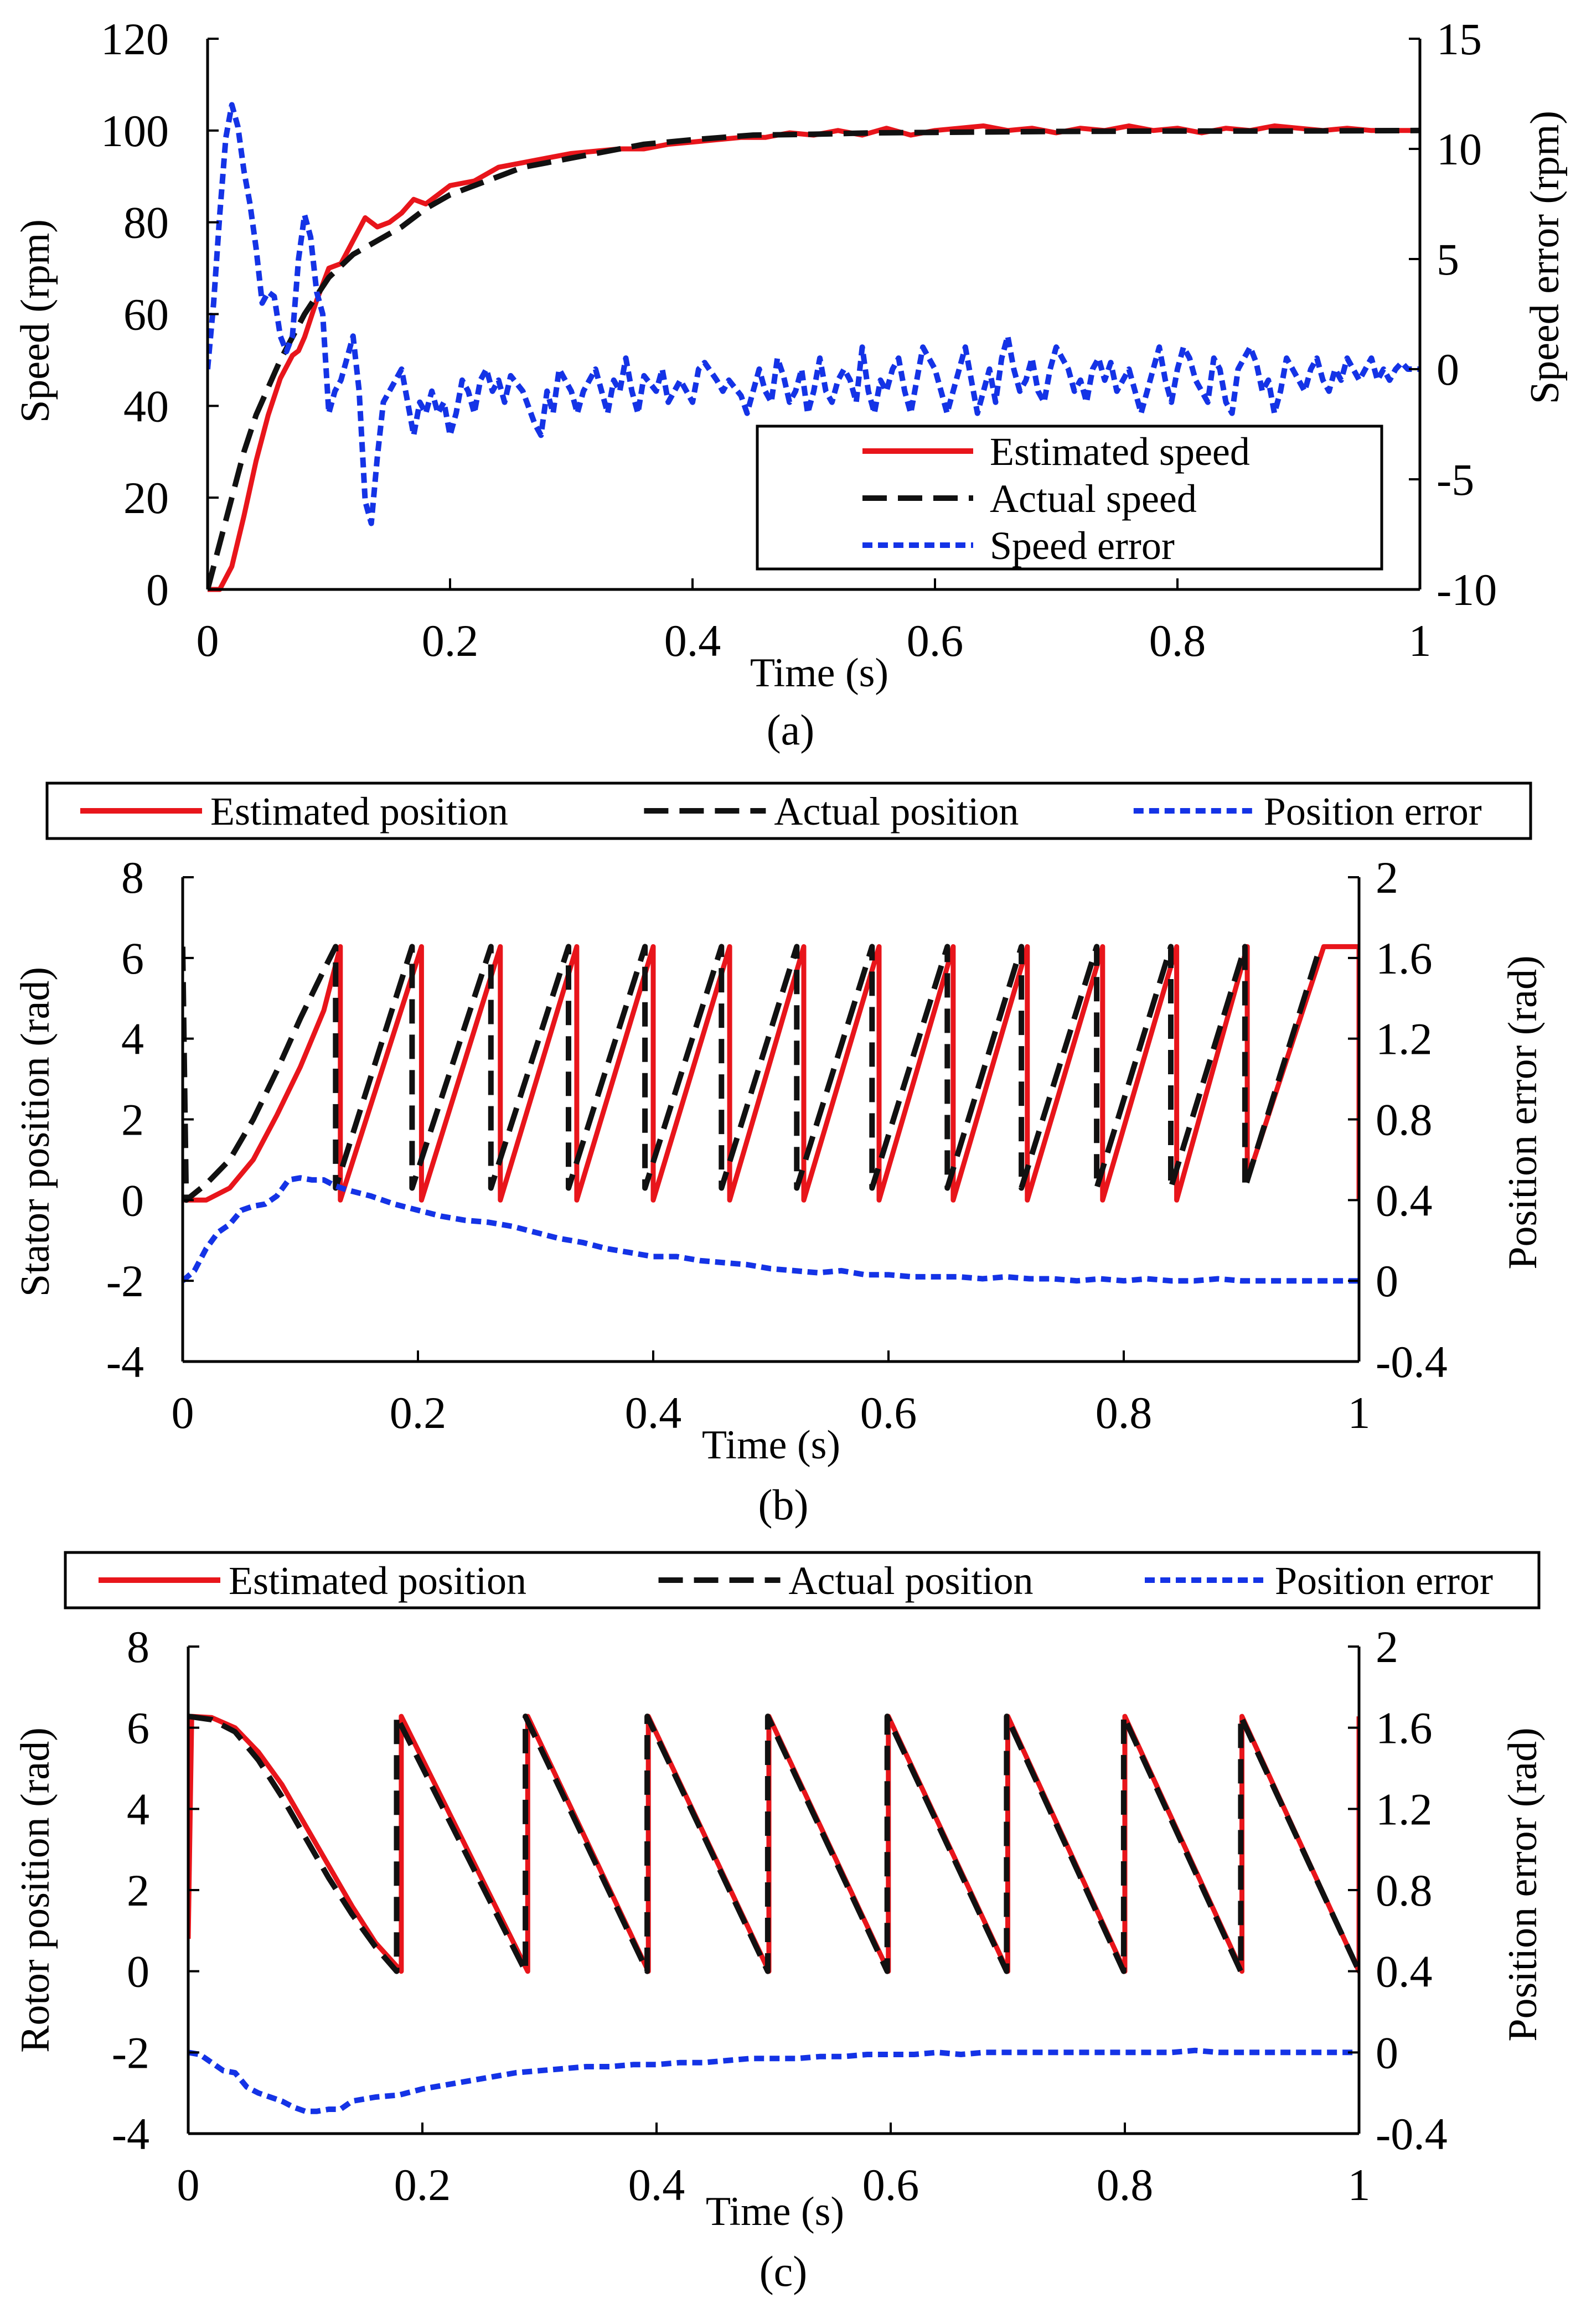  I want to click on y2-tick-label: 5, so click(1448, 259).